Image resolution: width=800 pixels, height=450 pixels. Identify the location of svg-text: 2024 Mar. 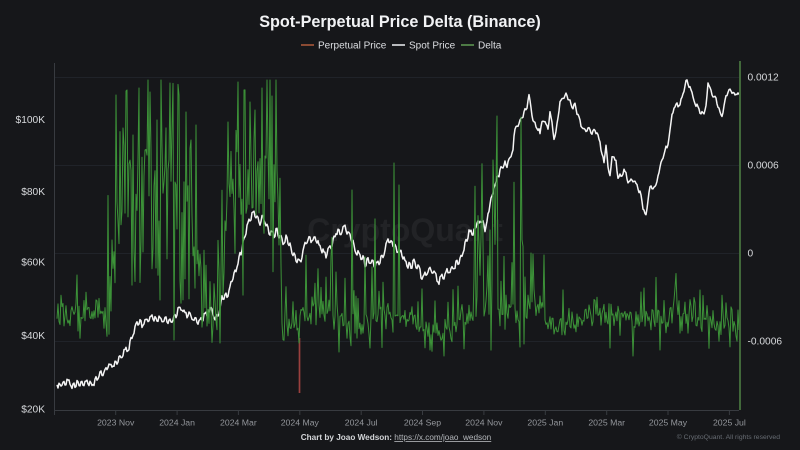
(238, 423).